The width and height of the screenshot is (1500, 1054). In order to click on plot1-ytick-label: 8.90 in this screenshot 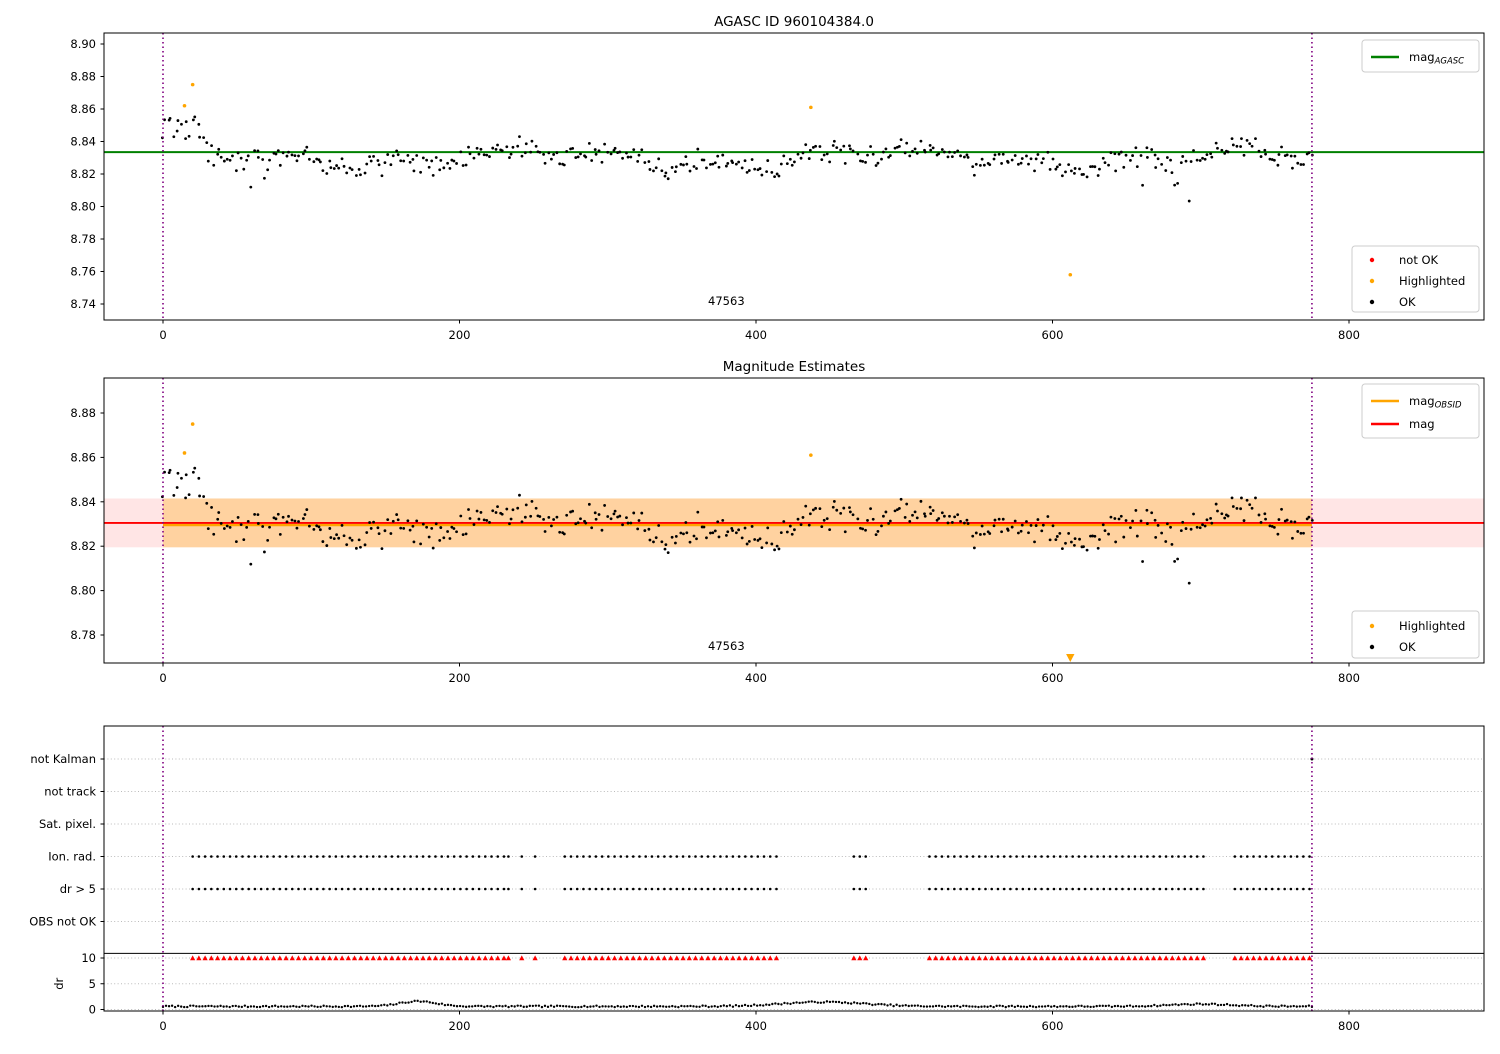, I will do `click(83, 44)`.